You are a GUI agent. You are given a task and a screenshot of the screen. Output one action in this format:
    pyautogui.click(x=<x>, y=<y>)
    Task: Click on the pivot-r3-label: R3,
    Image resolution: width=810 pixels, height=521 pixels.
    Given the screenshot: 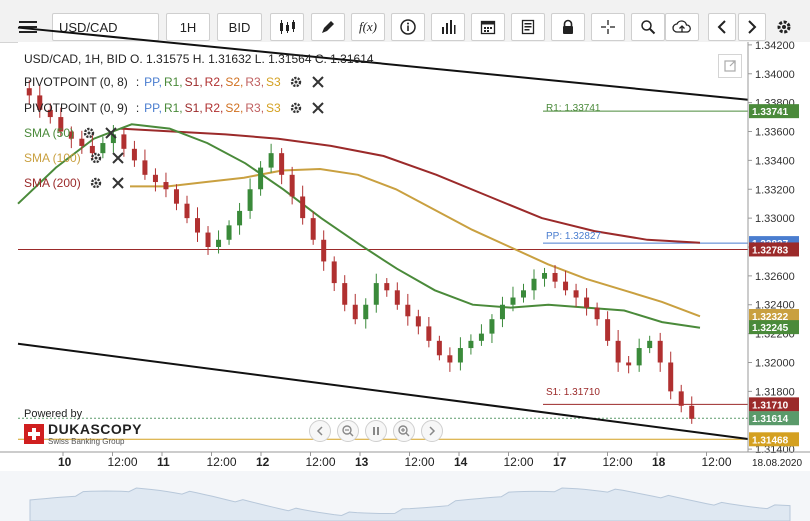 What is the action you would take?
    pyautogui.click(x=255, y=82)
    